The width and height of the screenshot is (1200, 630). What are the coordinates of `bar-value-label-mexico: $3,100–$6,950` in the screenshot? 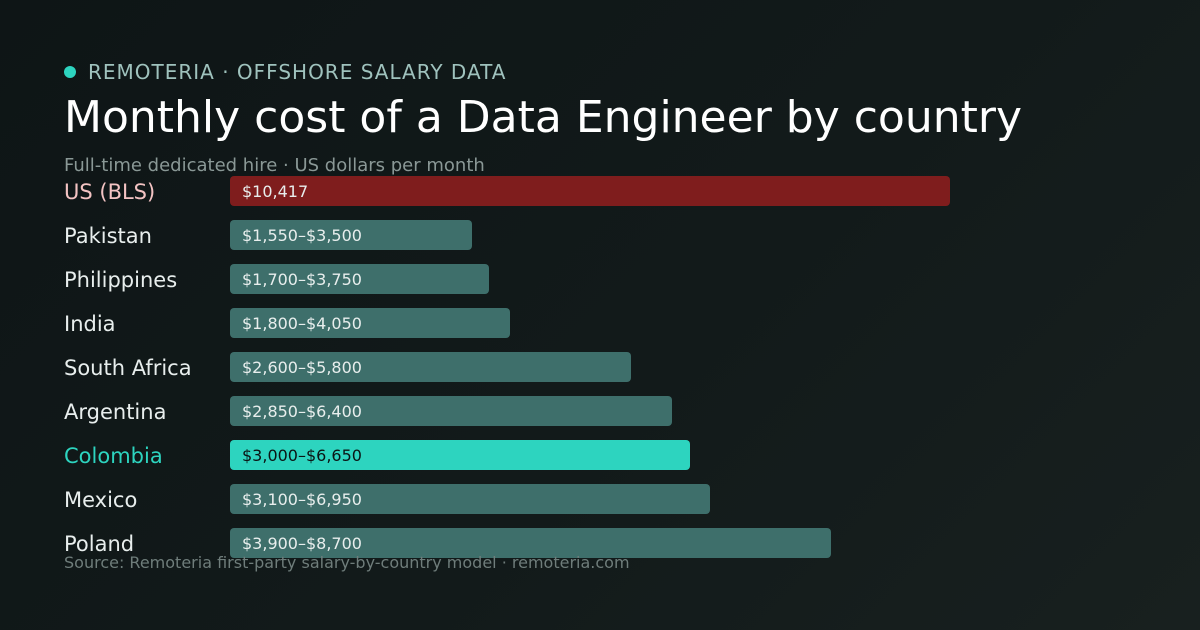 It's located at (302, 499).